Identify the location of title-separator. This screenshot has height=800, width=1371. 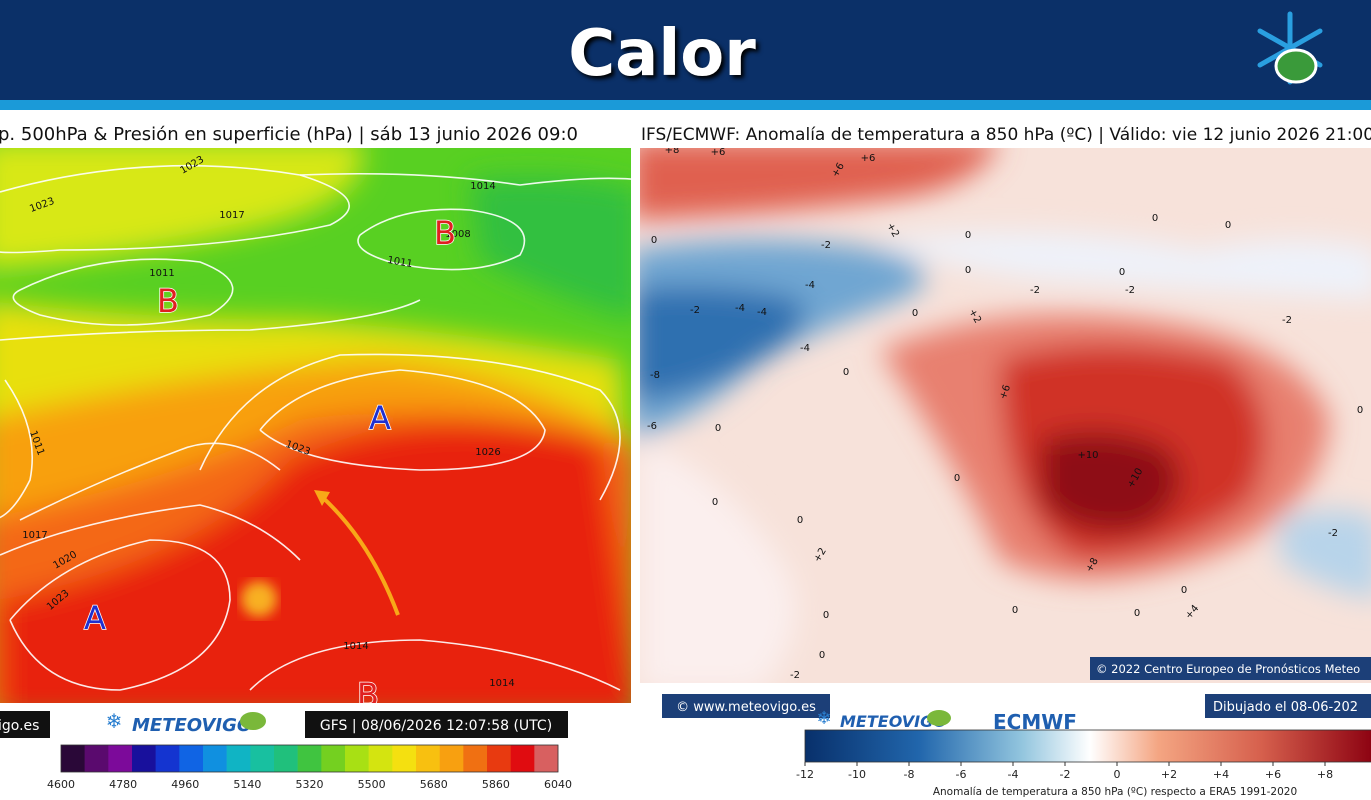
(636, 133).